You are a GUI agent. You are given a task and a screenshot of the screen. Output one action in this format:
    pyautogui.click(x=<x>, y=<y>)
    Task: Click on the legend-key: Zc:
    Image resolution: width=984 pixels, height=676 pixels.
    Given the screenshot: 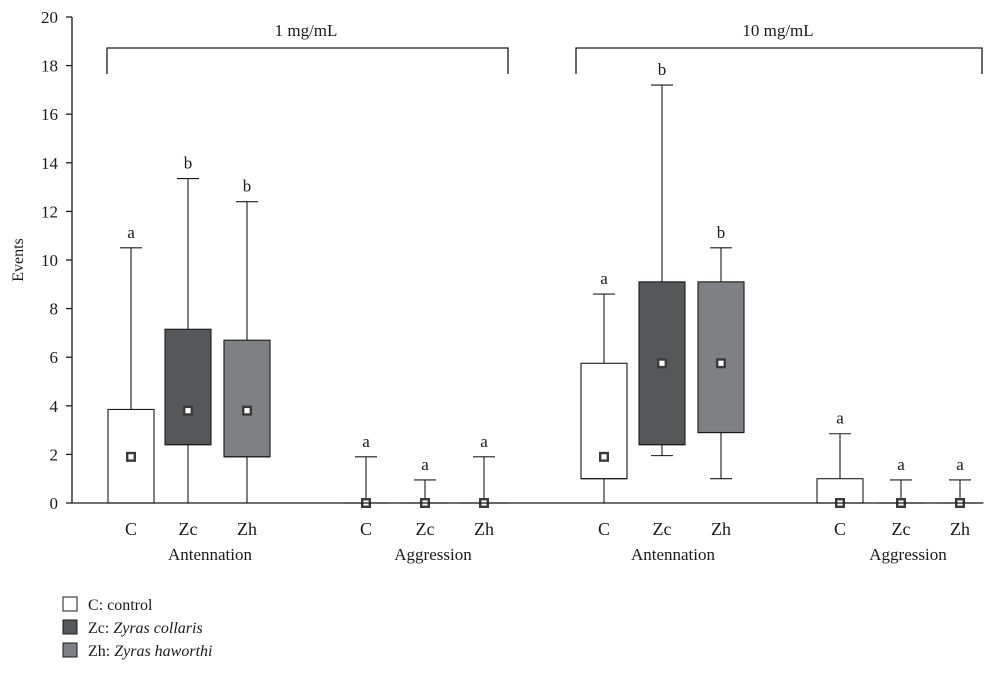 What is the action you would take?
    pyautogui.click(x=100, y=628)
    